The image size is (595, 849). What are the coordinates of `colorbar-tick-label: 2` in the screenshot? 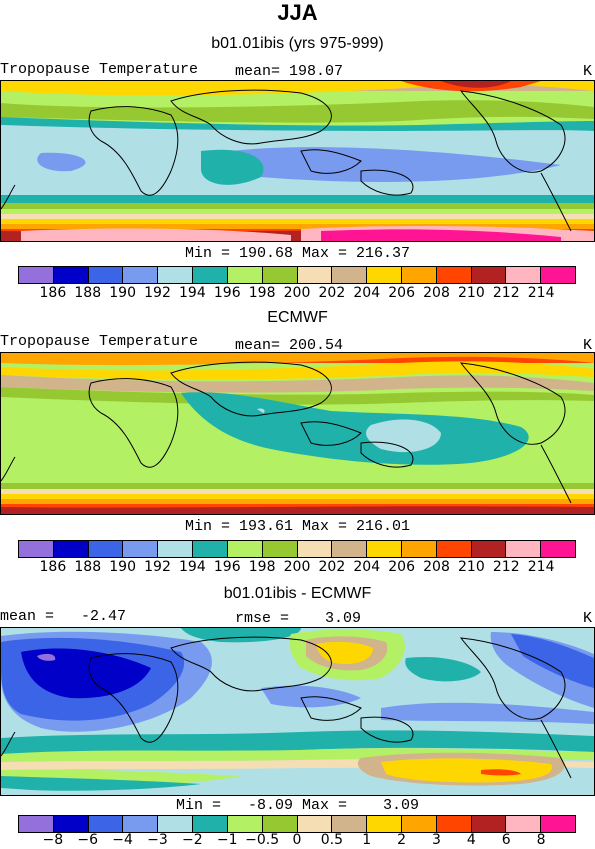 It's located at (402, 840).